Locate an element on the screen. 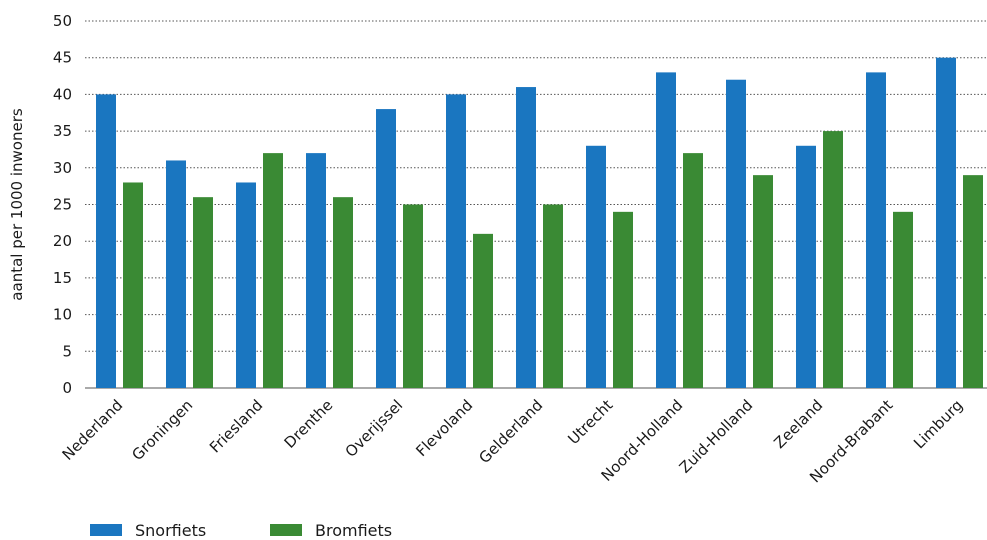 This screenshot has width=987, height=540. bar-snorfiets-nederland is located at coordinates (106, 241).